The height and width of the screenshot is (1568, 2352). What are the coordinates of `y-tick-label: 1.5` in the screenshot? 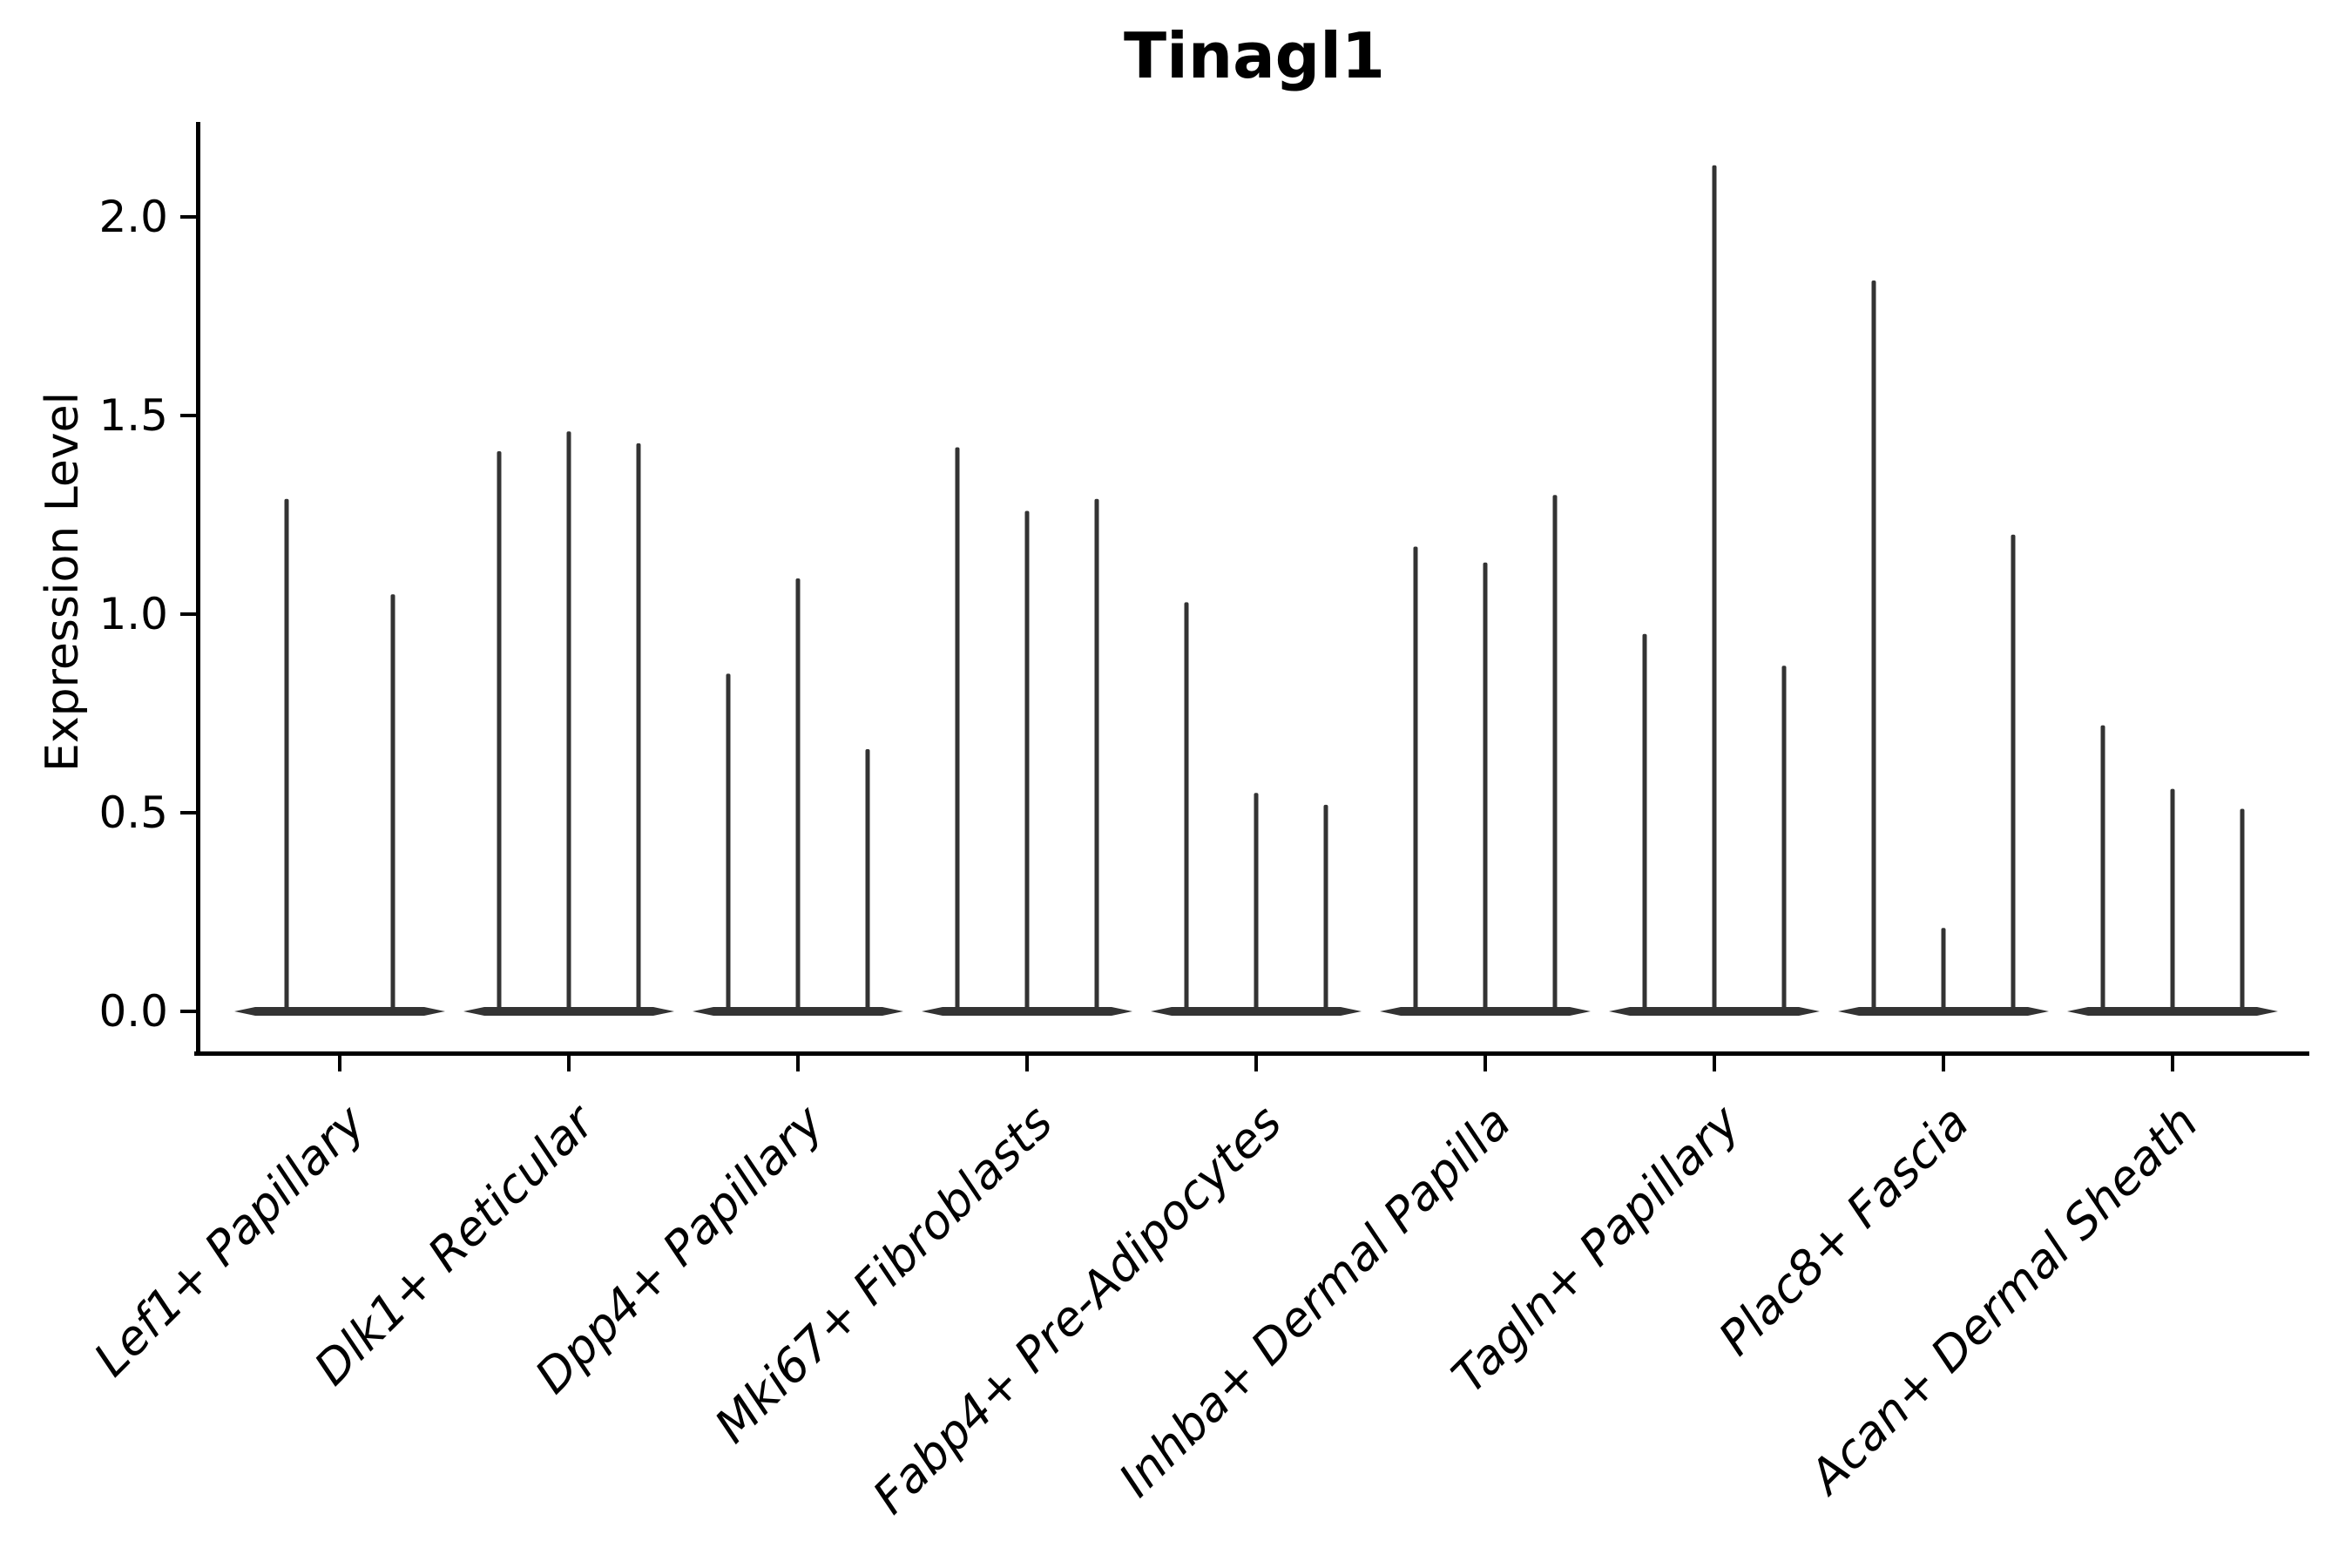 It's located at (133, 415).